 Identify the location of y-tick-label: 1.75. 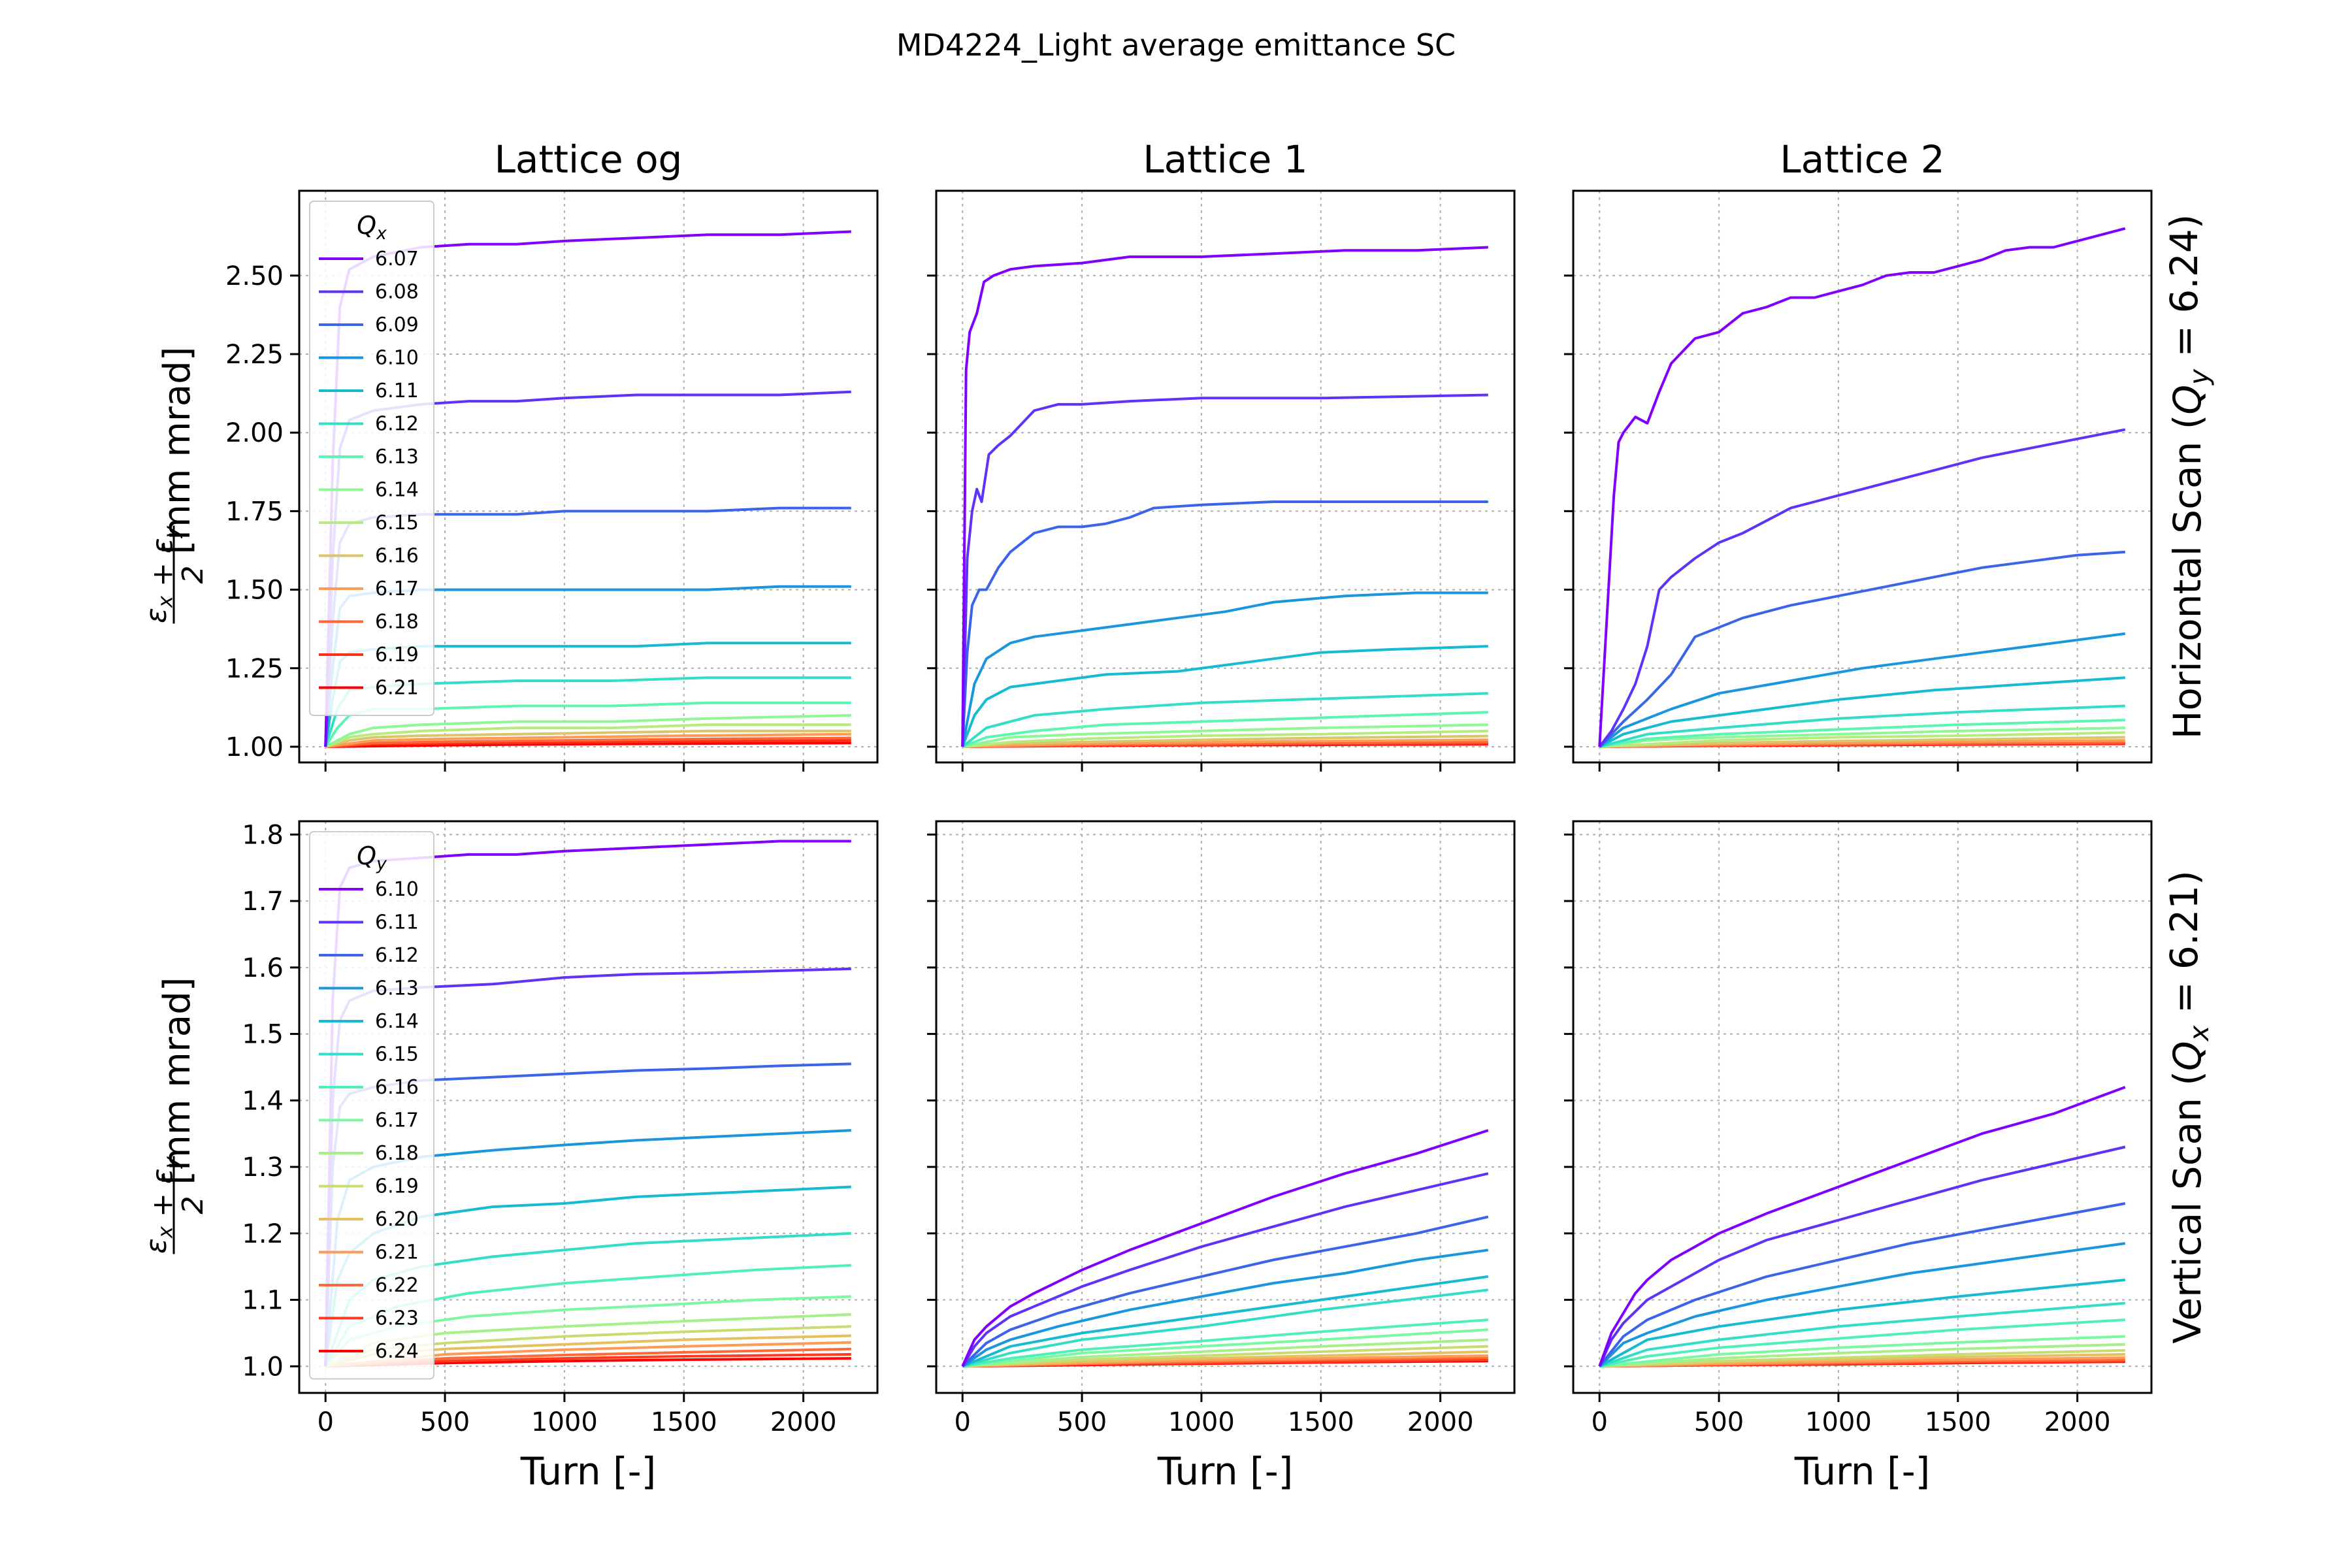
(254, 512).